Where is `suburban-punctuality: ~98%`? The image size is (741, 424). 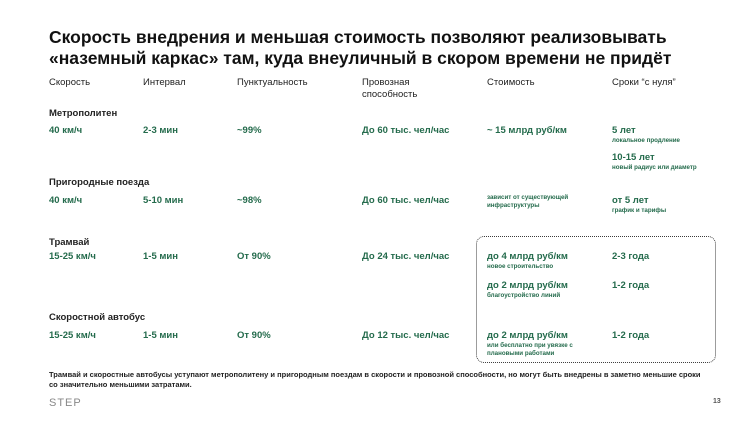
suburban-punctuality: ~98% is located at coordinates (249, 200).